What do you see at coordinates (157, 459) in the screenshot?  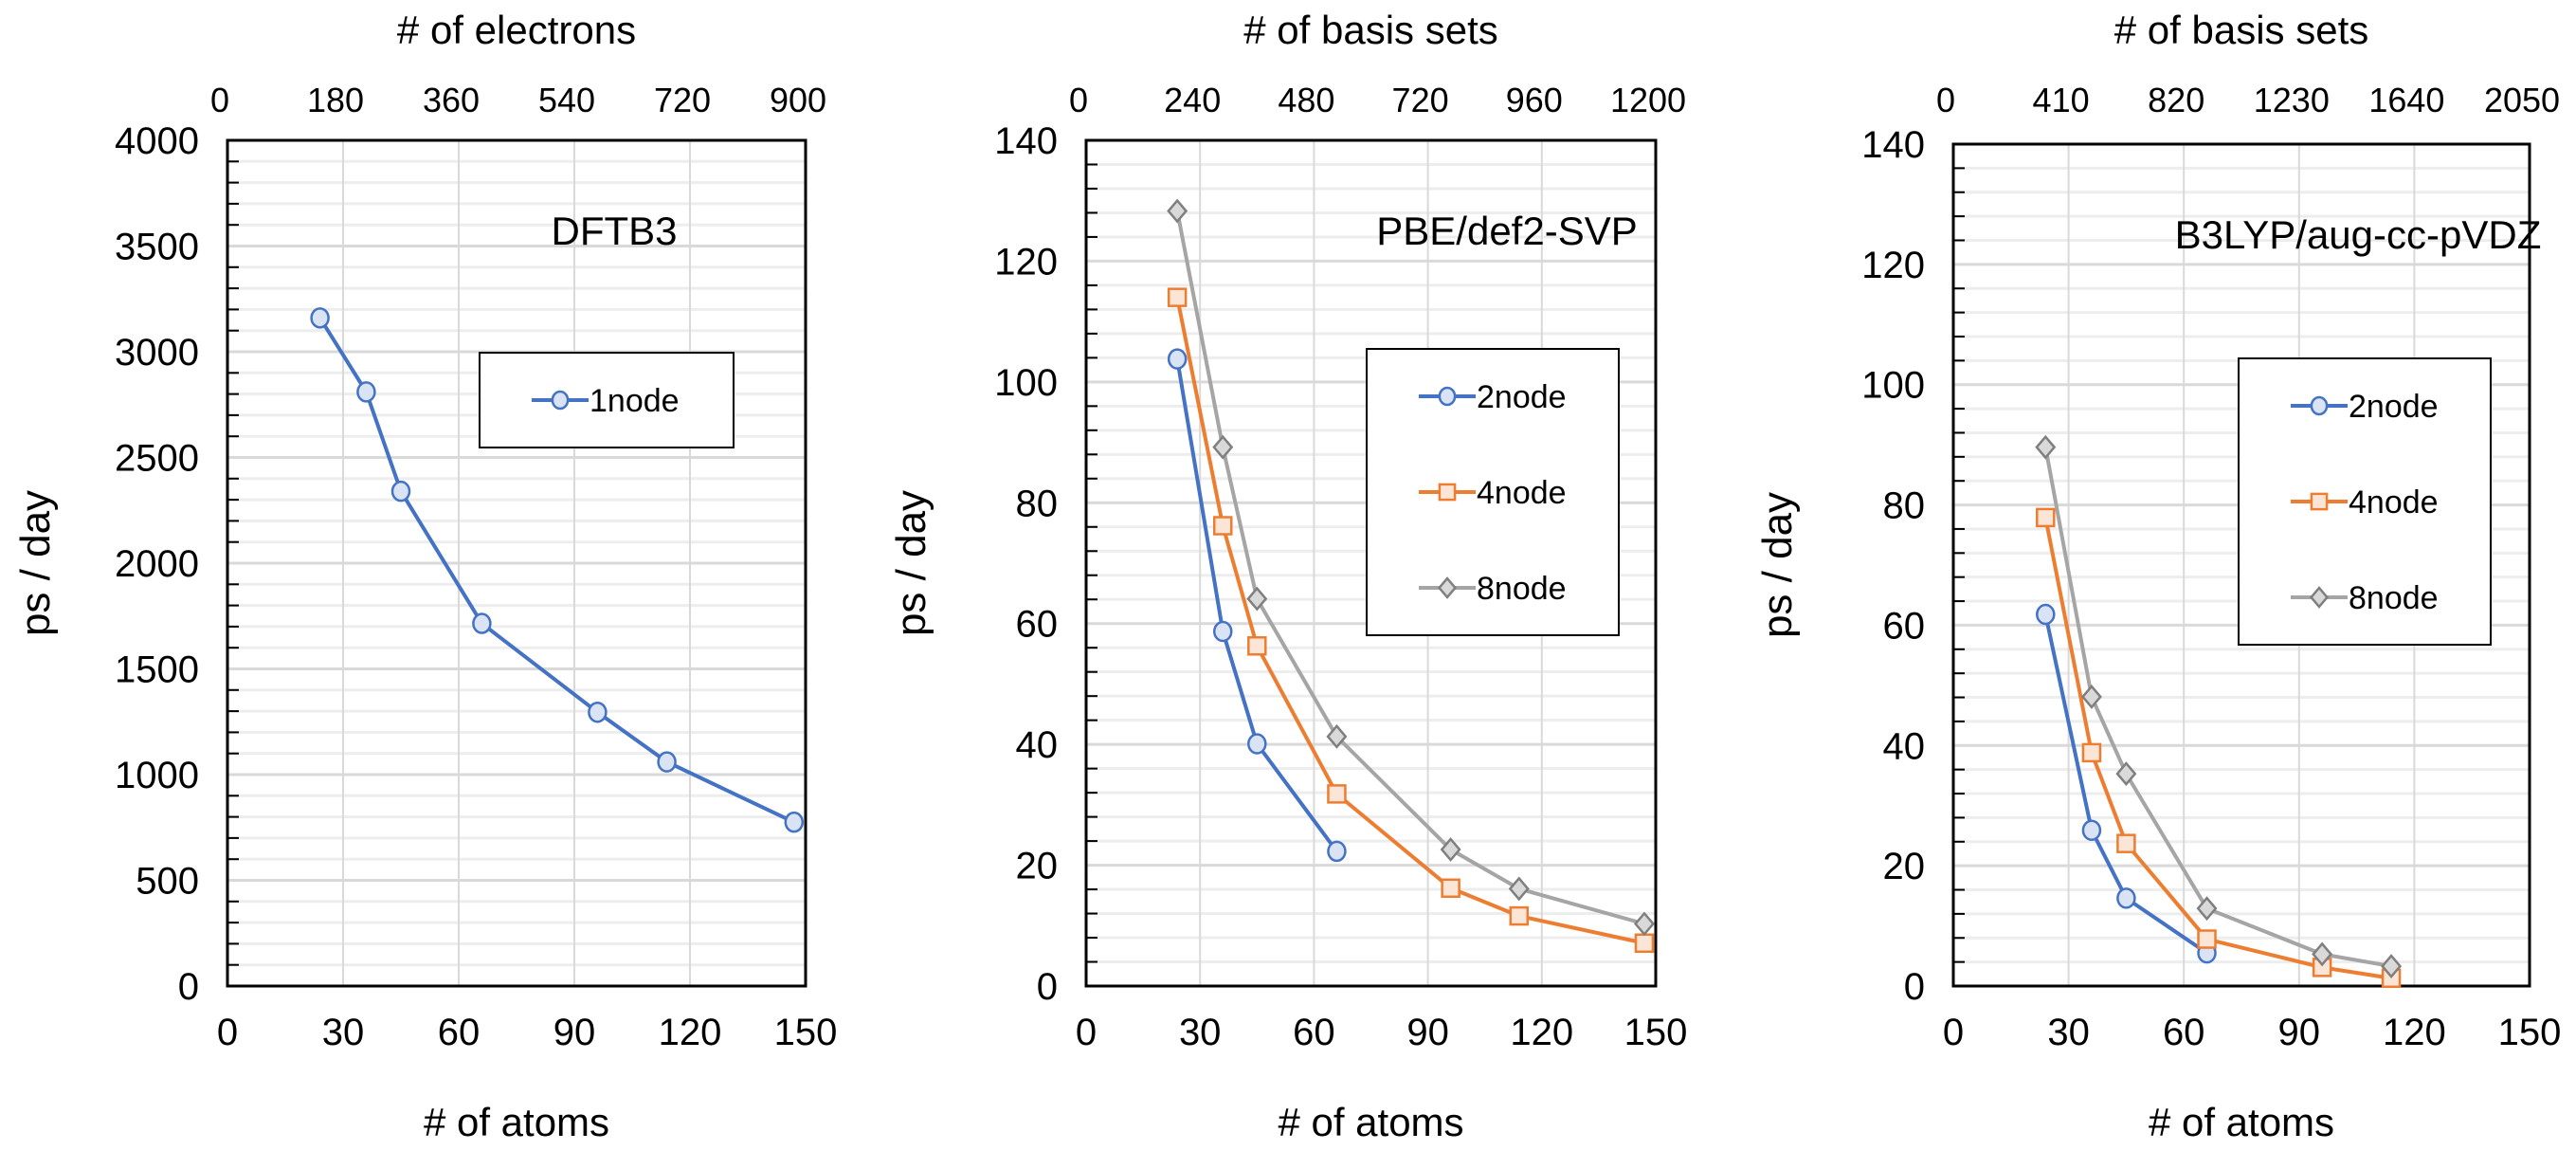 I see `y-tick-label: 2500` at bounding box center [157, 459].